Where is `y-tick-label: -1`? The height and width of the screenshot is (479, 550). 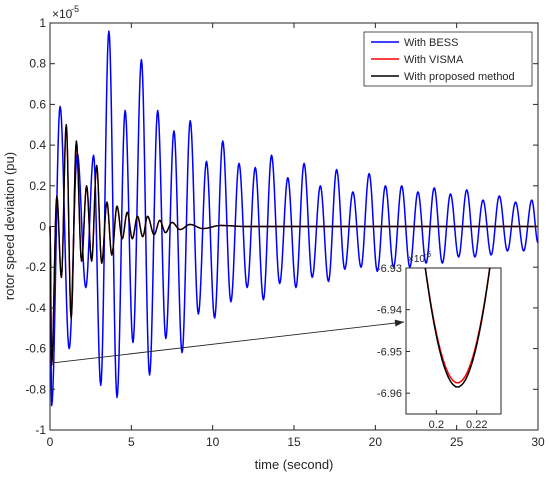
y-tick-label: -1 is located at coordinates (40, 430).